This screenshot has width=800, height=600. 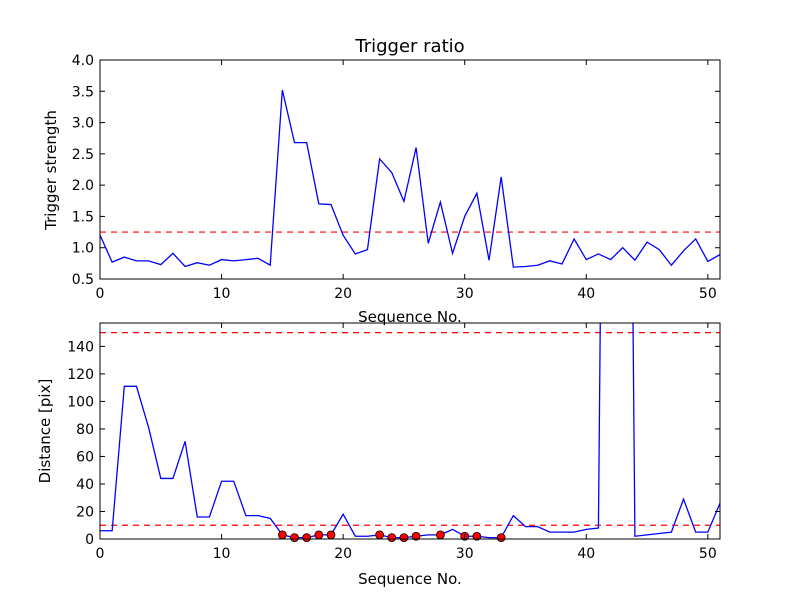 What do you see at coordinates (83, 124) in the screenshot?
I see `y-tick-label: 3.0` at bounding box center [83, 124].